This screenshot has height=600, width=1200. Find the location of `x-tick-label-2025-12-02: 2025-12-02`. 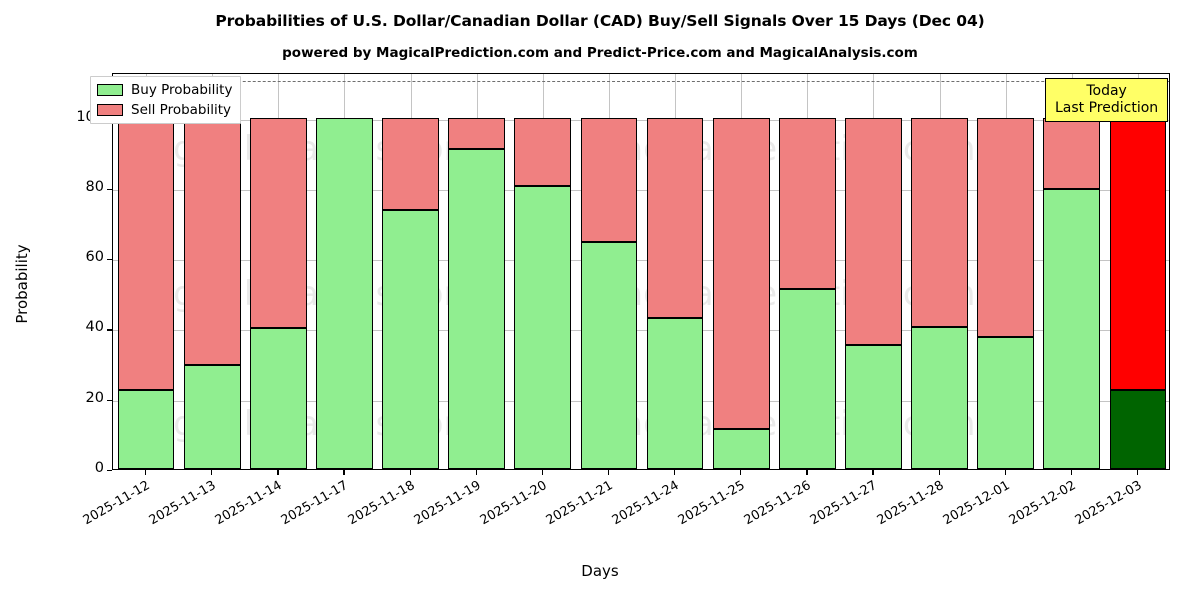

x-tick-label-2025-12-02: 2025-12-02 is located at coordinates (1042, 503).